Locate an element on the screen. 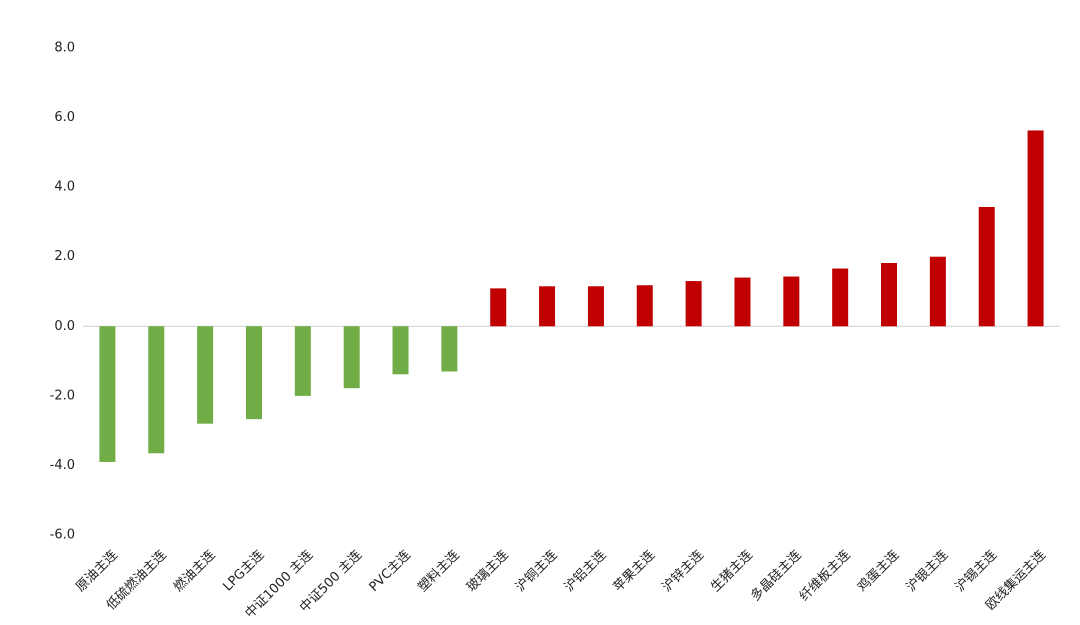  x-tick-label: LPG主连 is located at coordinates (243, 570).